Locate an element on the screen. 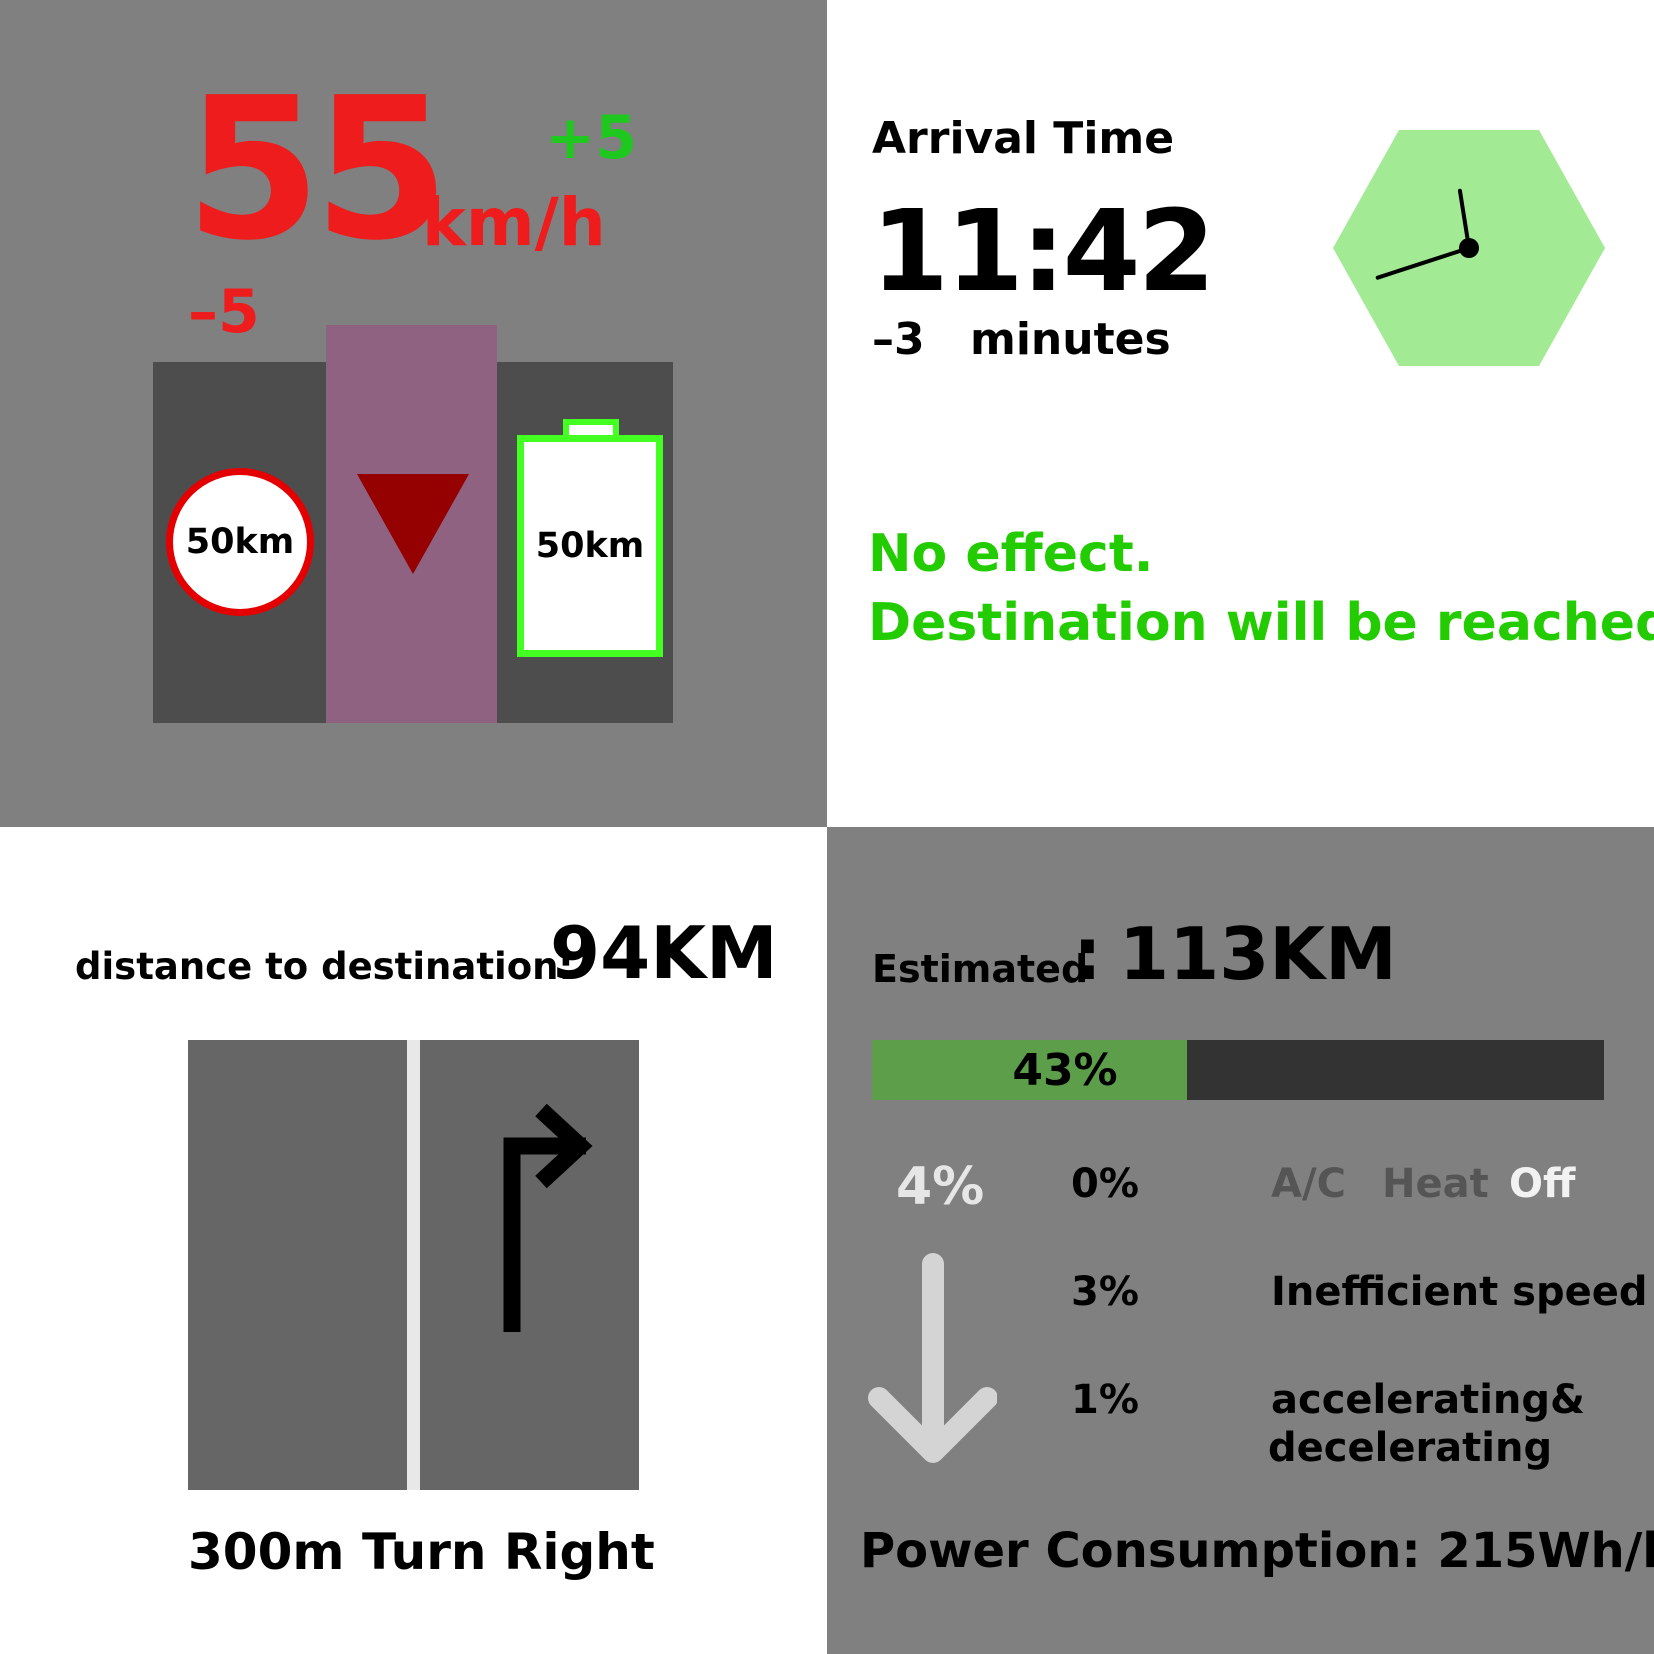  battery-progress-fill is located at coordinates (1029, 1070).